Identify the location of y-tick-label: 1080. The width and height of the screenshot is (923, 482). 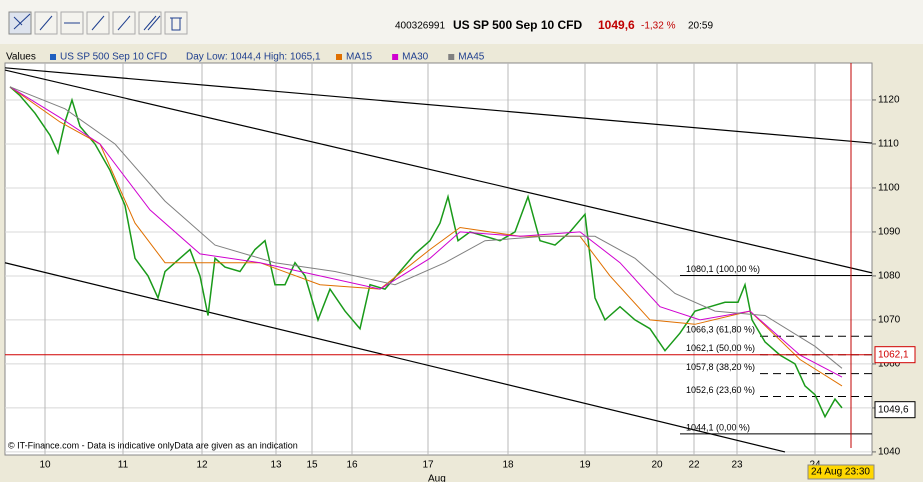
(889, 276).